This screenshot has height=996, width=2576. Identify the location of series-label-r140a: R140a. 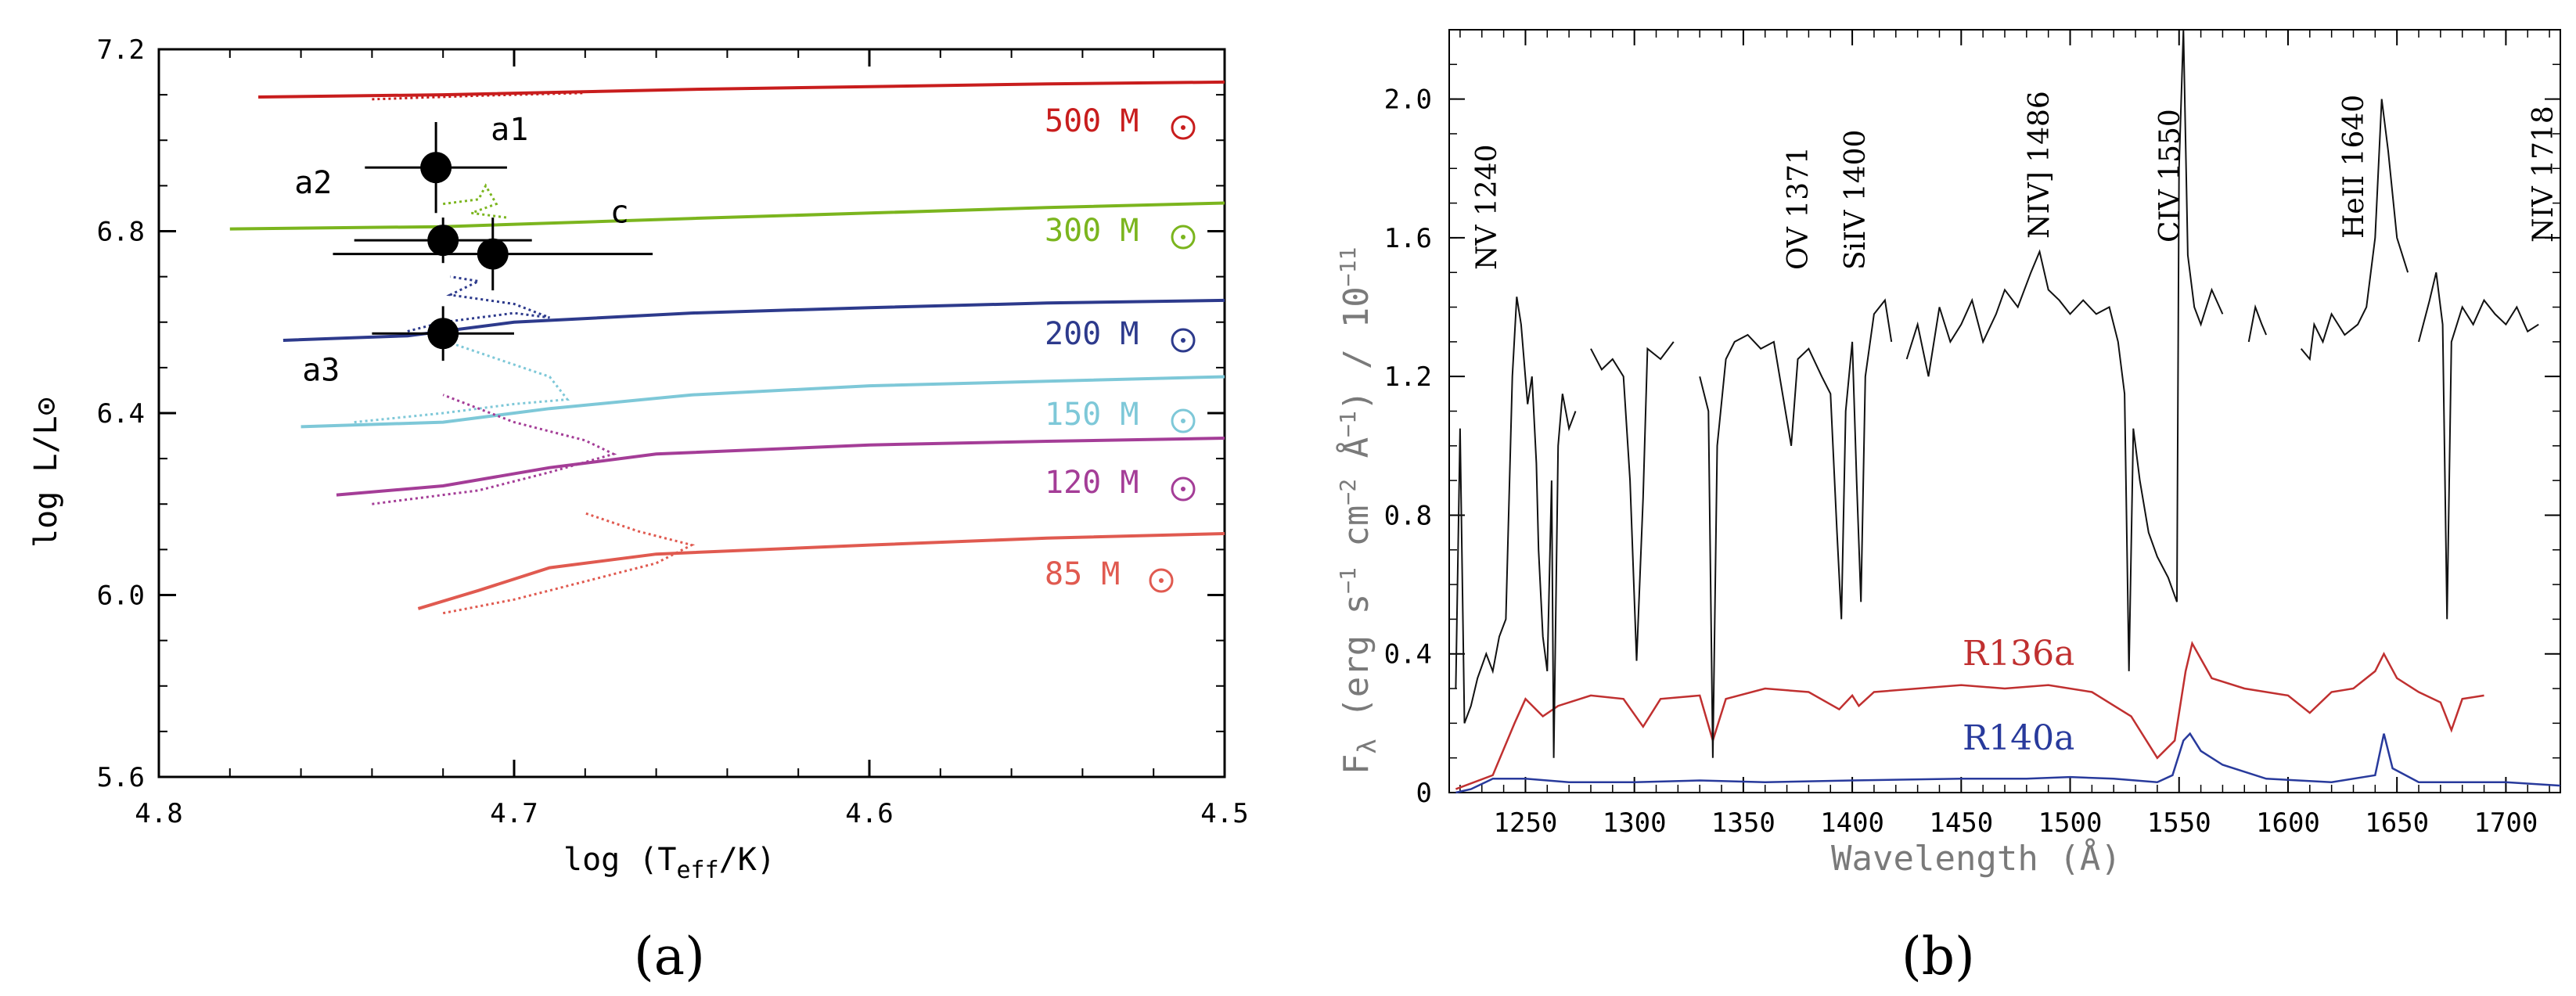
(2019, 738).